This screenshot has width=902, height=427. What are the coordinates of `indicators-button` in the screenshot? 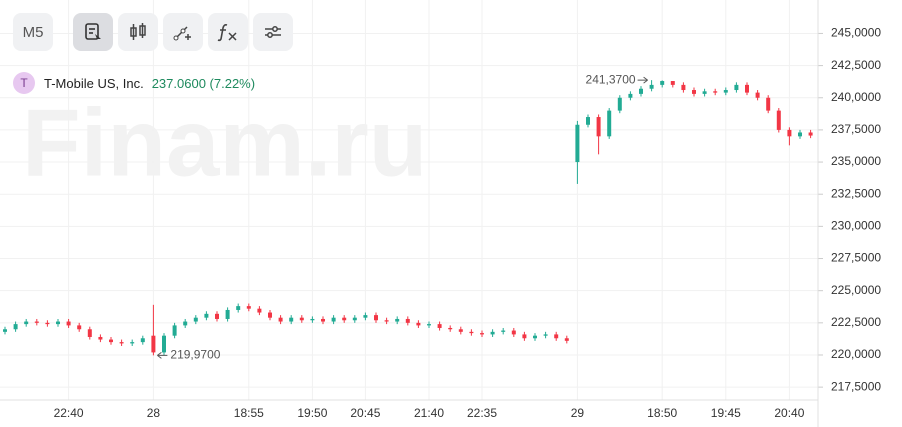 It's located at (228, 32).